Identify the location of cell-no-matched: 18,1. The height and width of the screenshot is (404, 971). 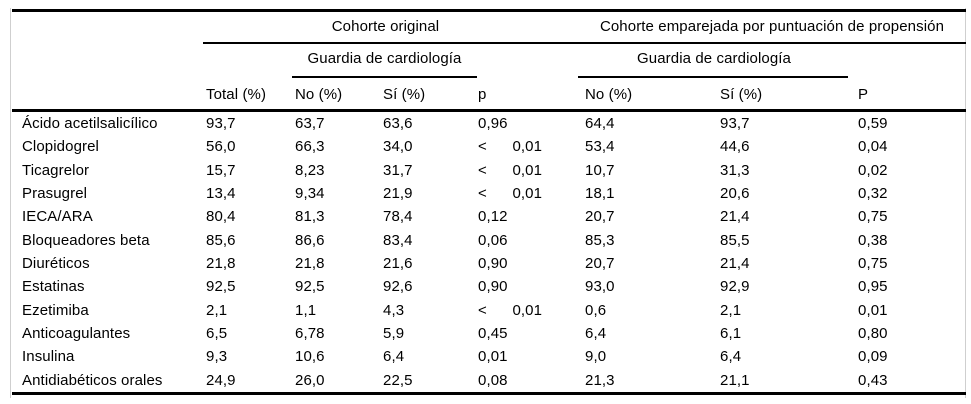
(600, 193).